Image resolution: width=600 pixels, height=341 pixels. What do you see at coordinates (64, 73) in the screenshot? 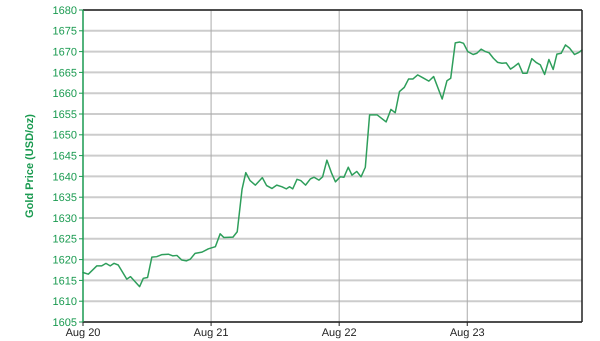
I see `y-tick-label: 1665` at bounding box center [64, 73].